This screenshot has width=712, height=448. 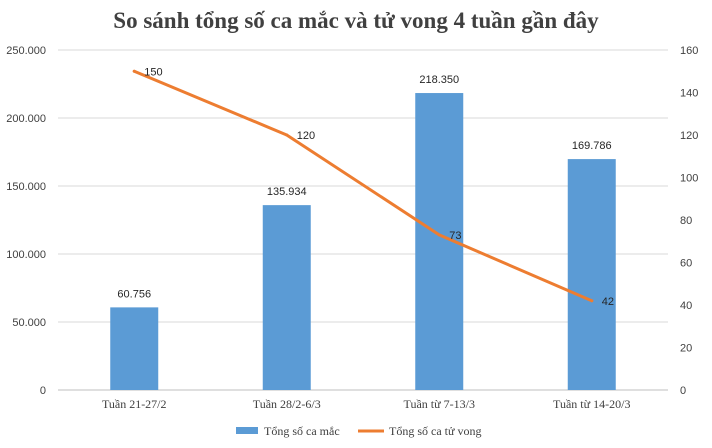 What do you see at coordinates (683, 391) in the screenshot?
I see `right-tick-label: 0` at bounding box center [683, 391].